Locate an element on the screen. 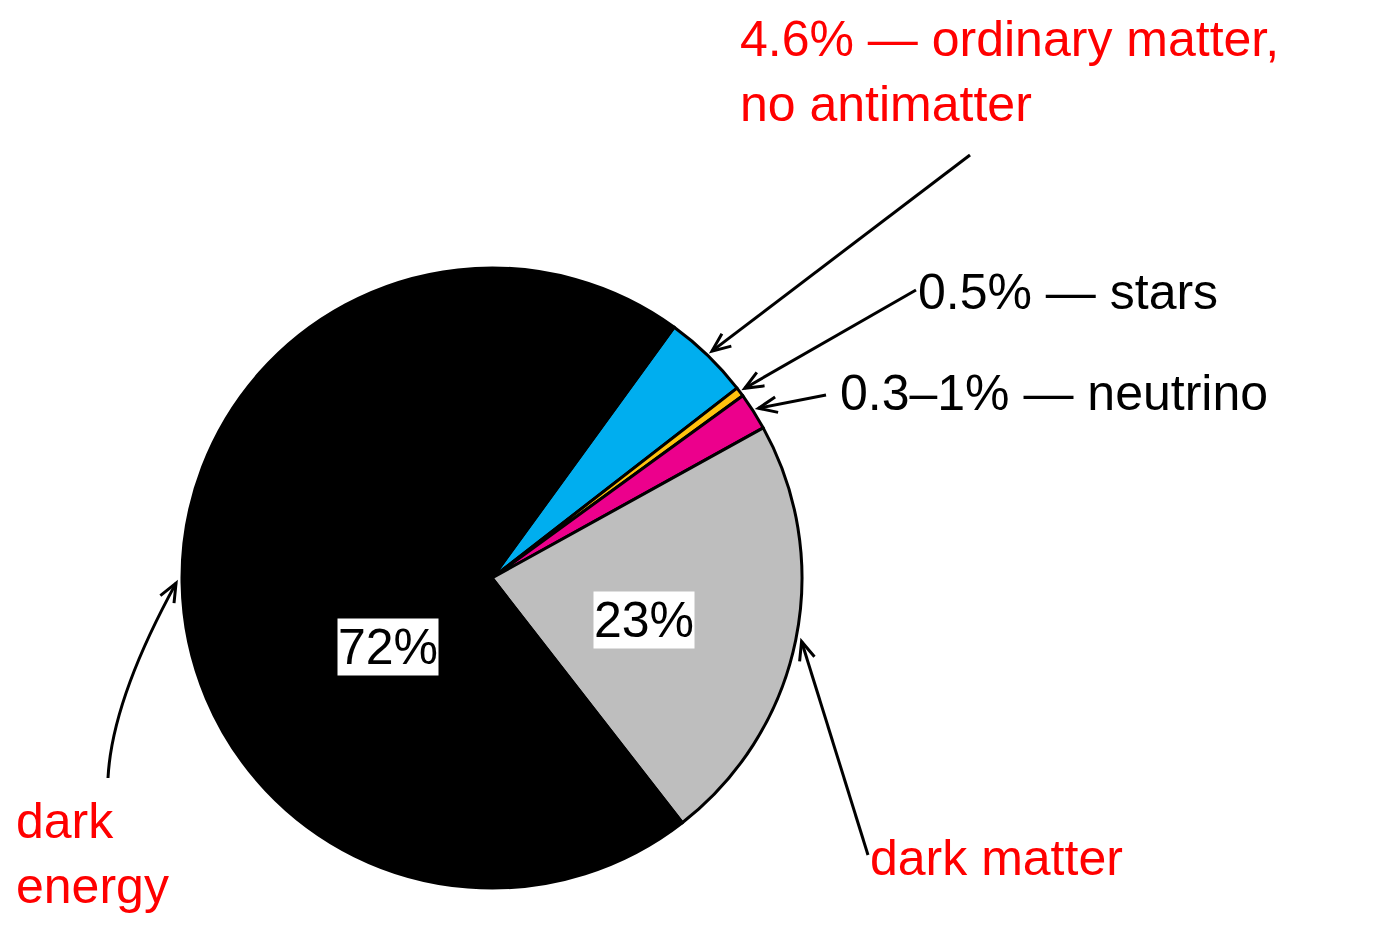  slice-label: dark energy is located at coordinates (92, 853).